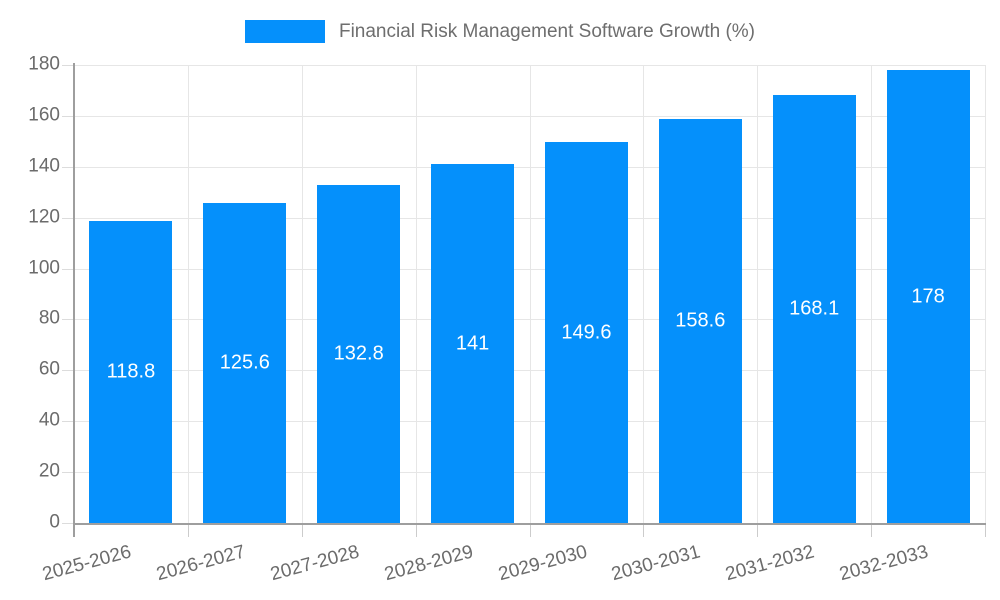 Image resolution: width=1000 pixels, height=600 pixels. Describe the element at coordinates (44, 217) in the screenshot. I see `y-axis-tick-label: 120` at that location.